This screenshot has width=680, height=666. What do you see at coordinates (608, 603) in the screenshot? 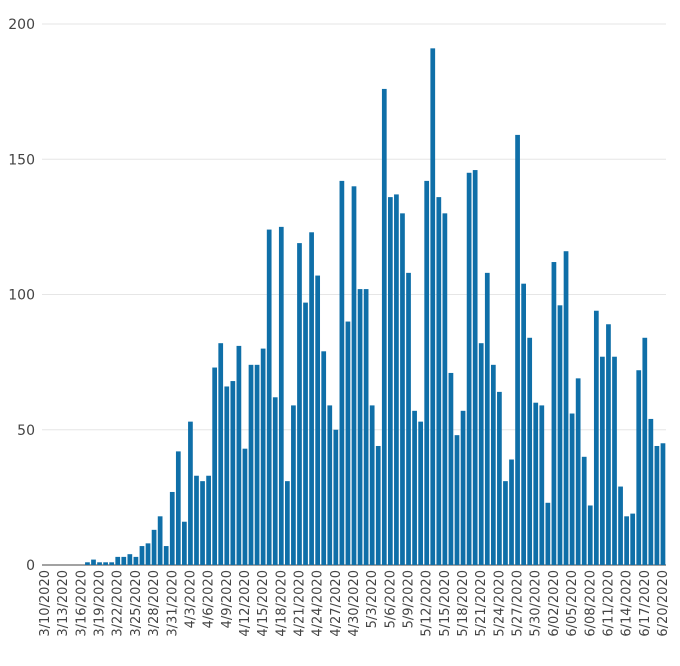
I see `x-tick-label: 6/11/2020` at bounding box center [608, 603].